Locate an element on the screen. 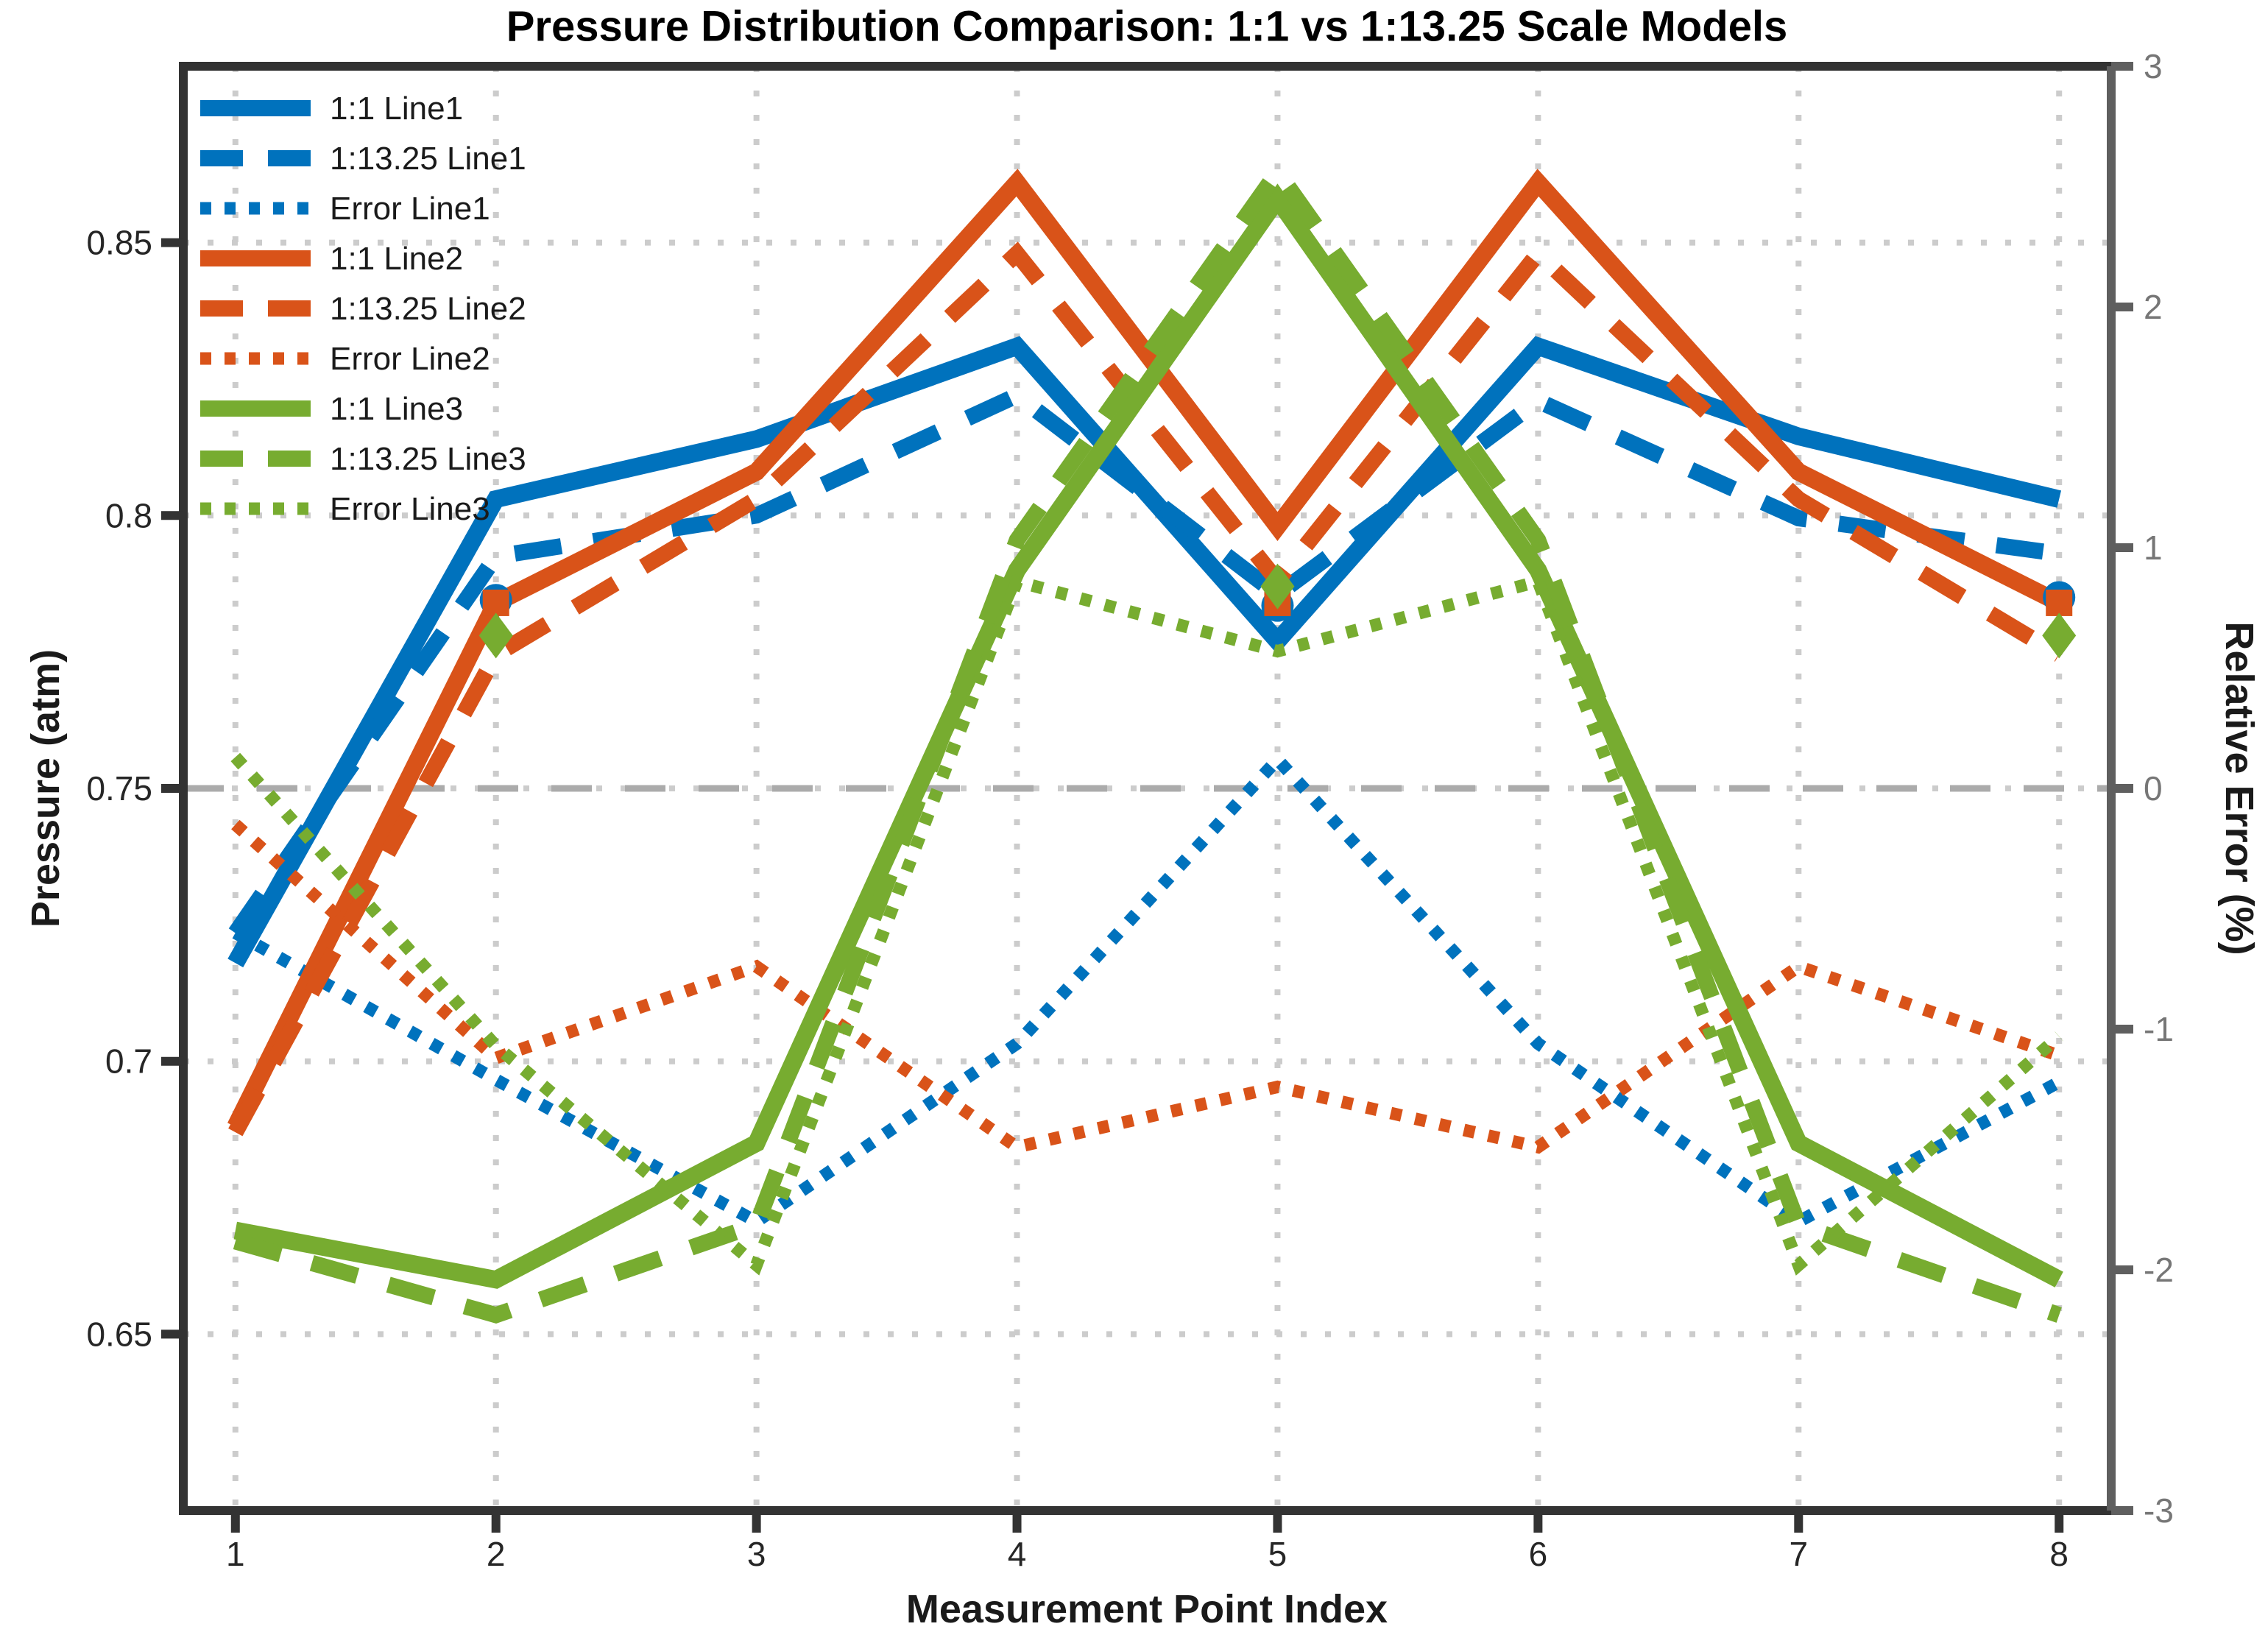 The width and height of the screenshot is (2268, 1646). y-axis-label-right: Relative Error (%) is located at coordinates (2239, 788).